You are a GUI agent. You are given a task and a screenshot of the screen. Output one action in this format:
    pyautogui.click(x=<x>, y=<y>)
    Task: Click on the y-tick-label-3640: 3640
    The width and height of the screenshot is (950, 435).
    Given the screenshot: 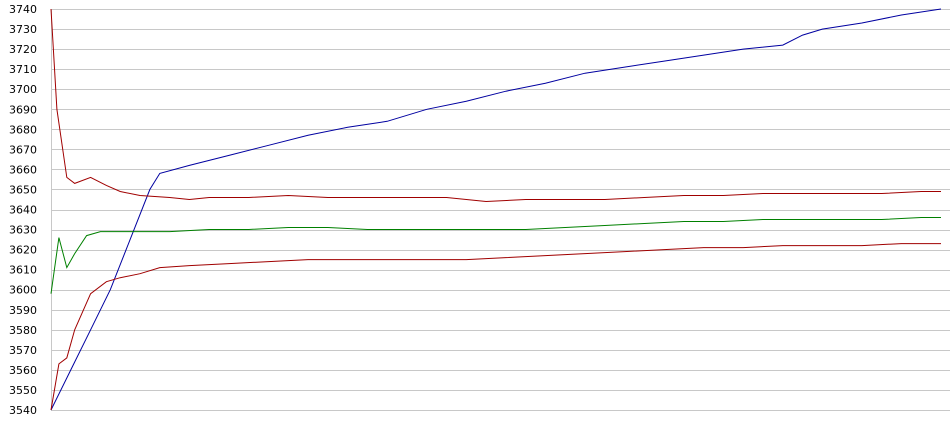 What is the action you would take?
    pyautogui.click(x=23, y=210)
    